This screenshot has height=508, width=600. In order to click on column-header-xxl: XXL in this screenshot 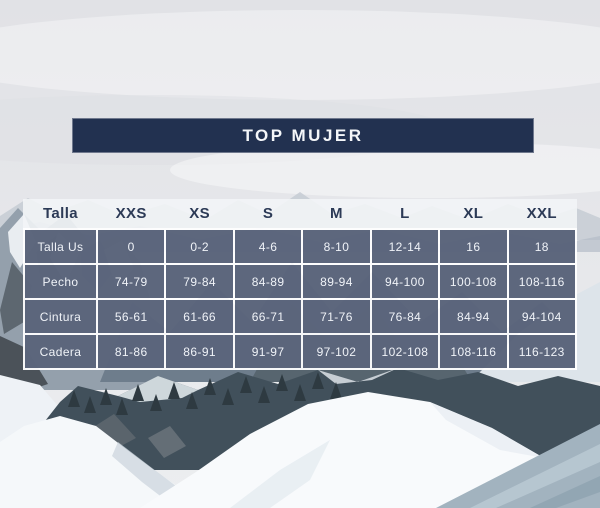, I will do `click(541, 213)`.